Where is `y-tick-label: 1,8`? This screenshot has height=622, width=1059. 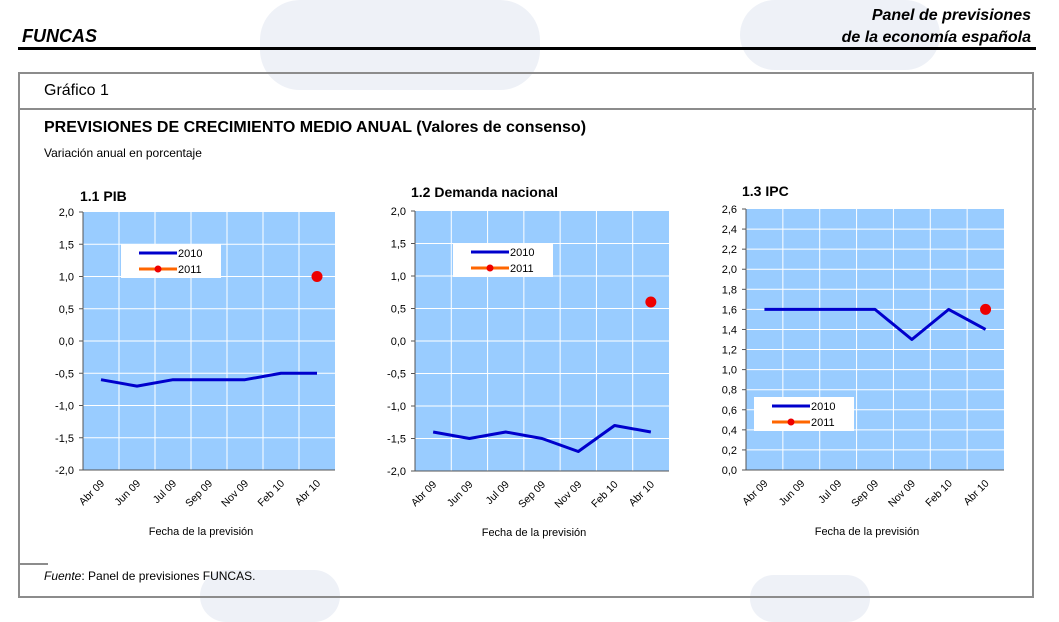
y-tick-label: 1,8 is located at coordinates (729, 290).